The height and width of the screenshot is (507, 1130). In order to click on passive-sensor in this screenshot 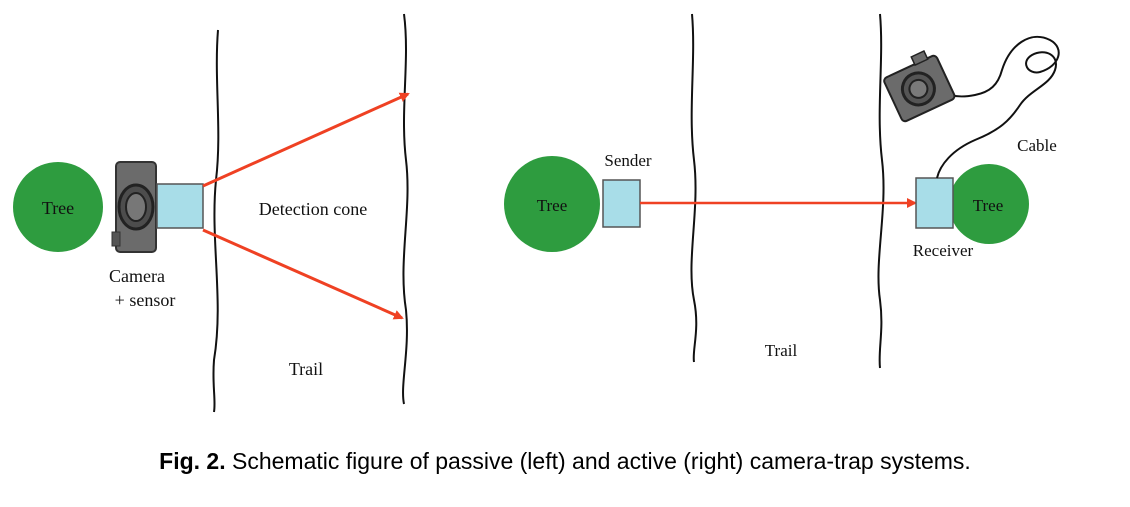, I will do `click(180, 206)`.